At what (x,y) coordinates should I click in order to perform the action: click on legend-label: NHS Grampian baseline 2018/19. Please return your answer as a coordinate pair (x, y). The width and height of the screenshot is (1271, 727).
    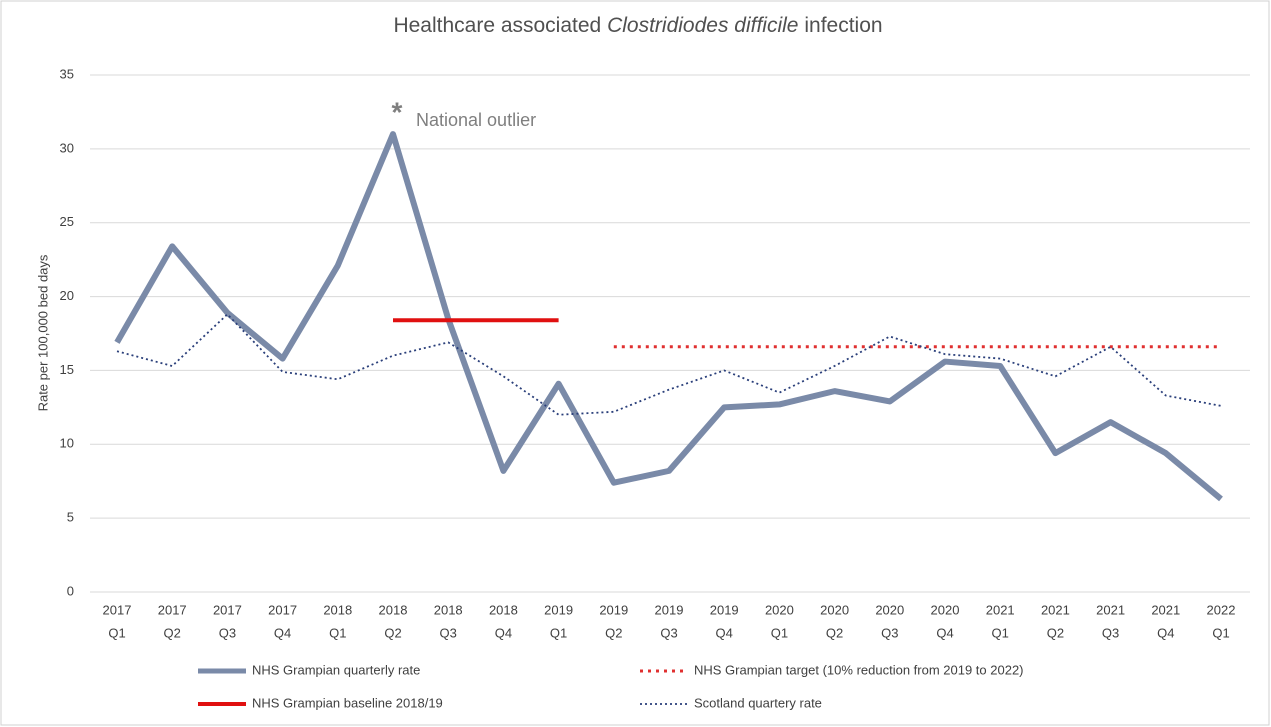
    Looking at the image, I should click on (347, 702).